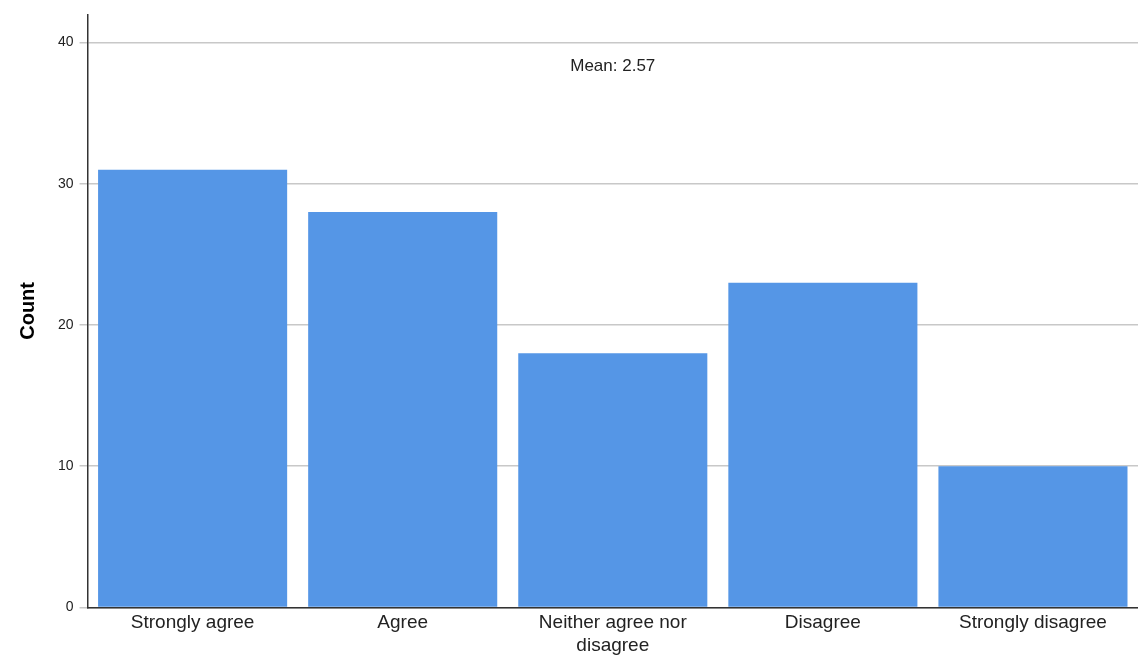 This screenshot has height=663, width=1138. What do you see at coordinates (65, 182) in the screenshot?
I see `y-tick-label: 30` at bounding box center [65, 182].